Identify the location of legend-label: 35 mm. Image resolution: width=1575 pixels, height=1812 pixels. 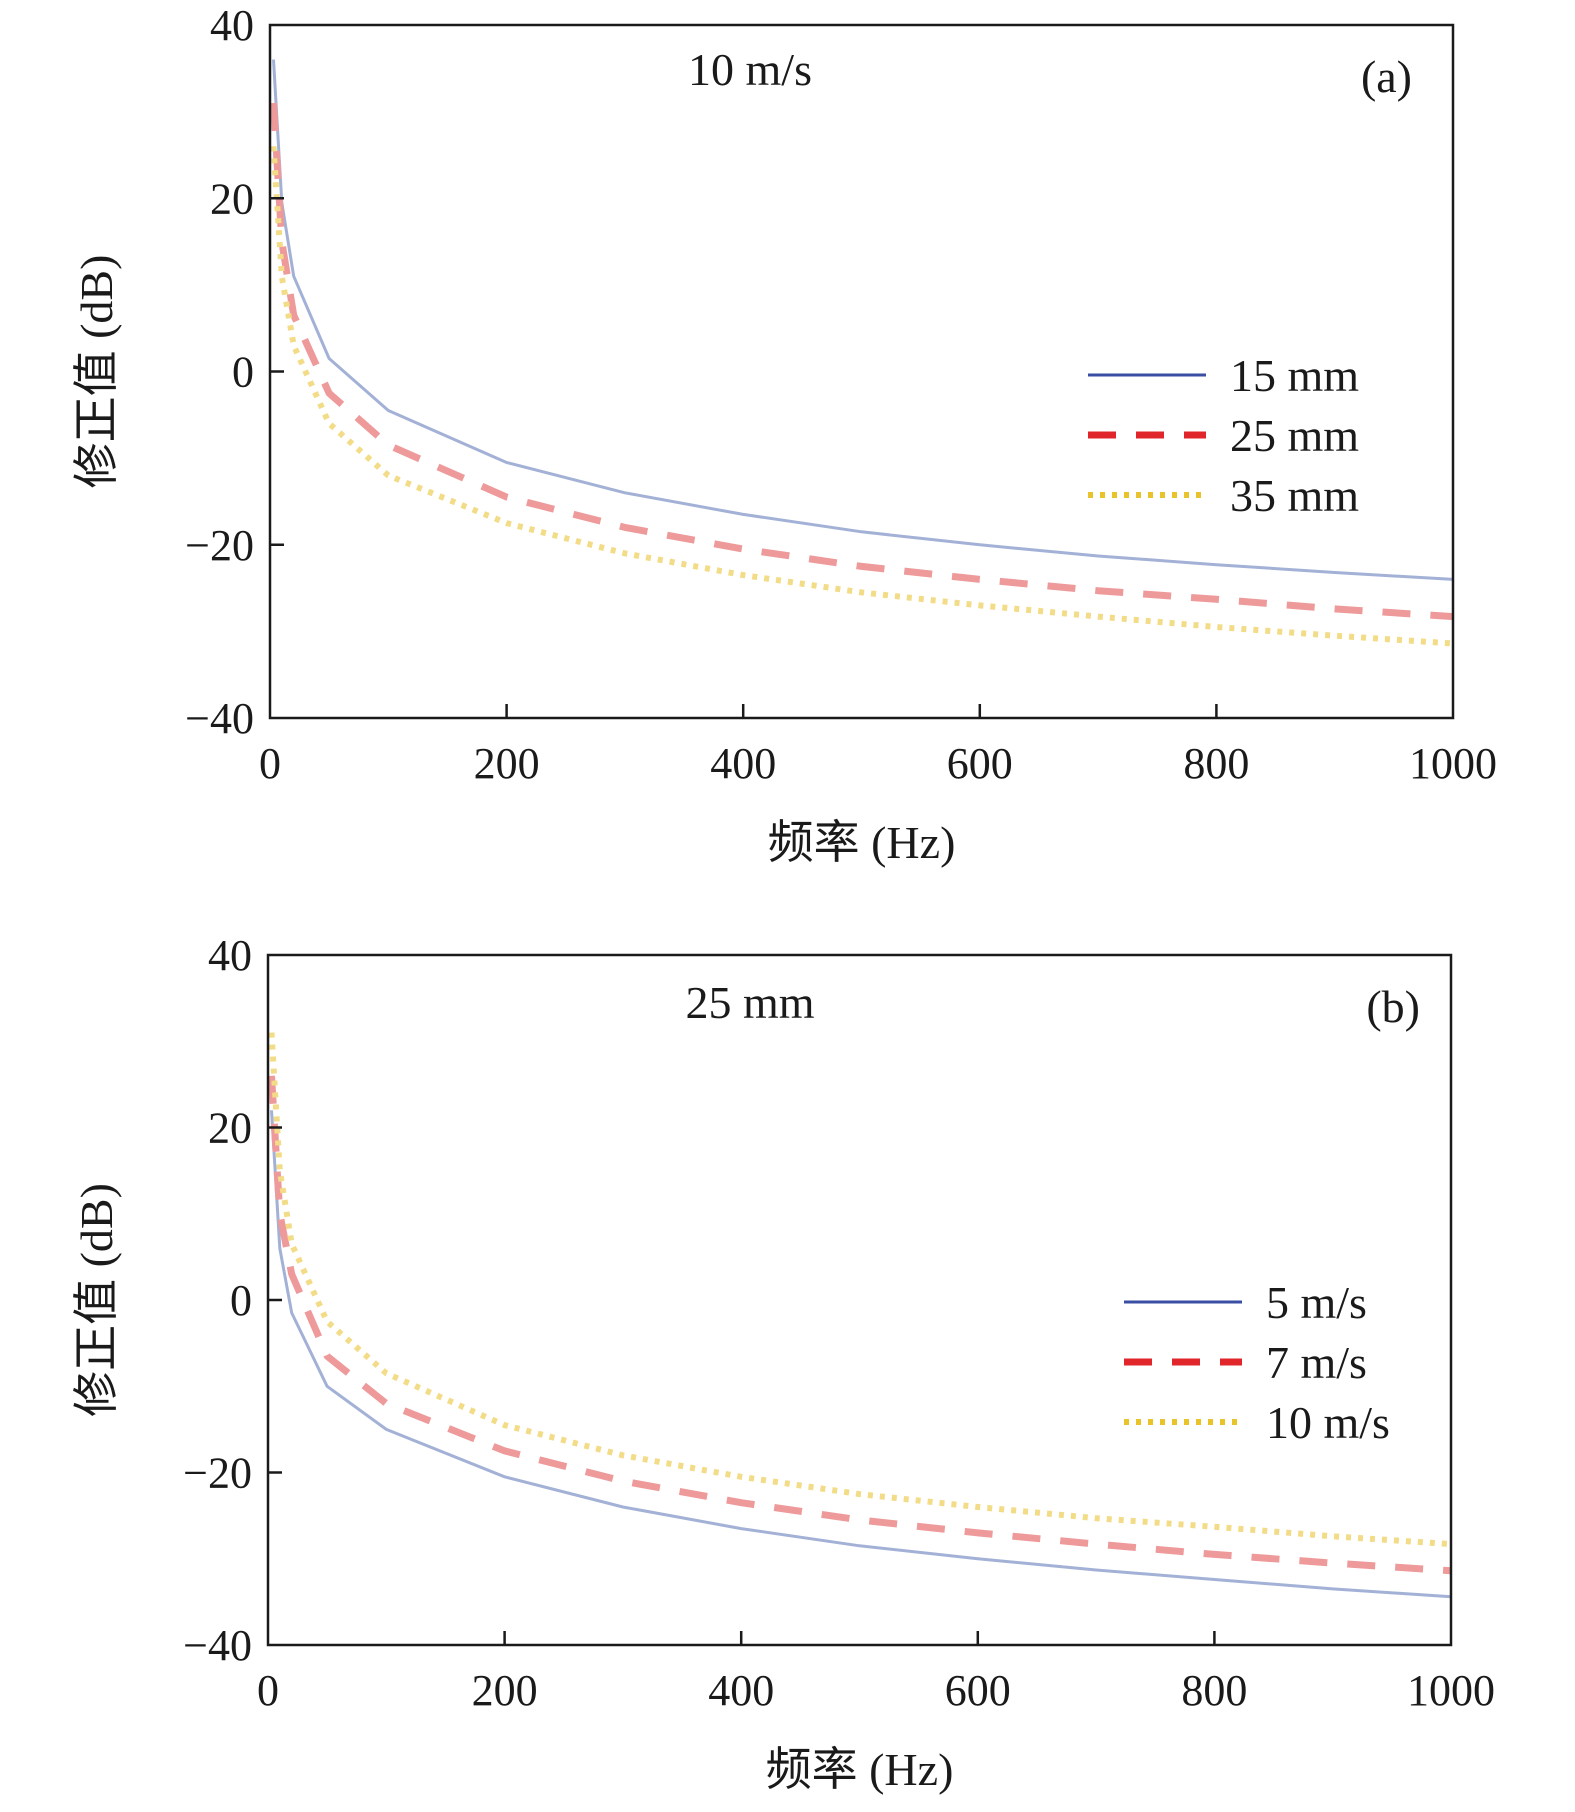
(1294, 495).